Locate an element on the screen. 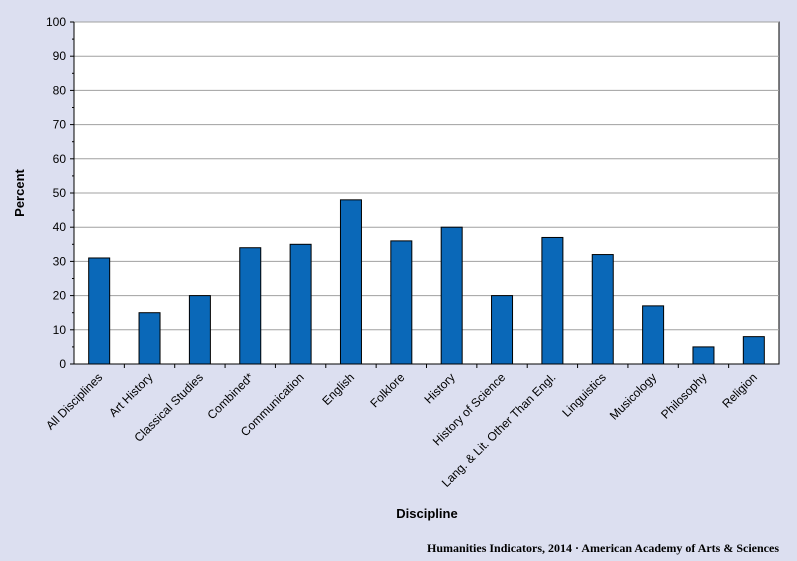 This screenshot has width=797, height=561. y-tick-label: 70 is located at coordinates (60, 125).